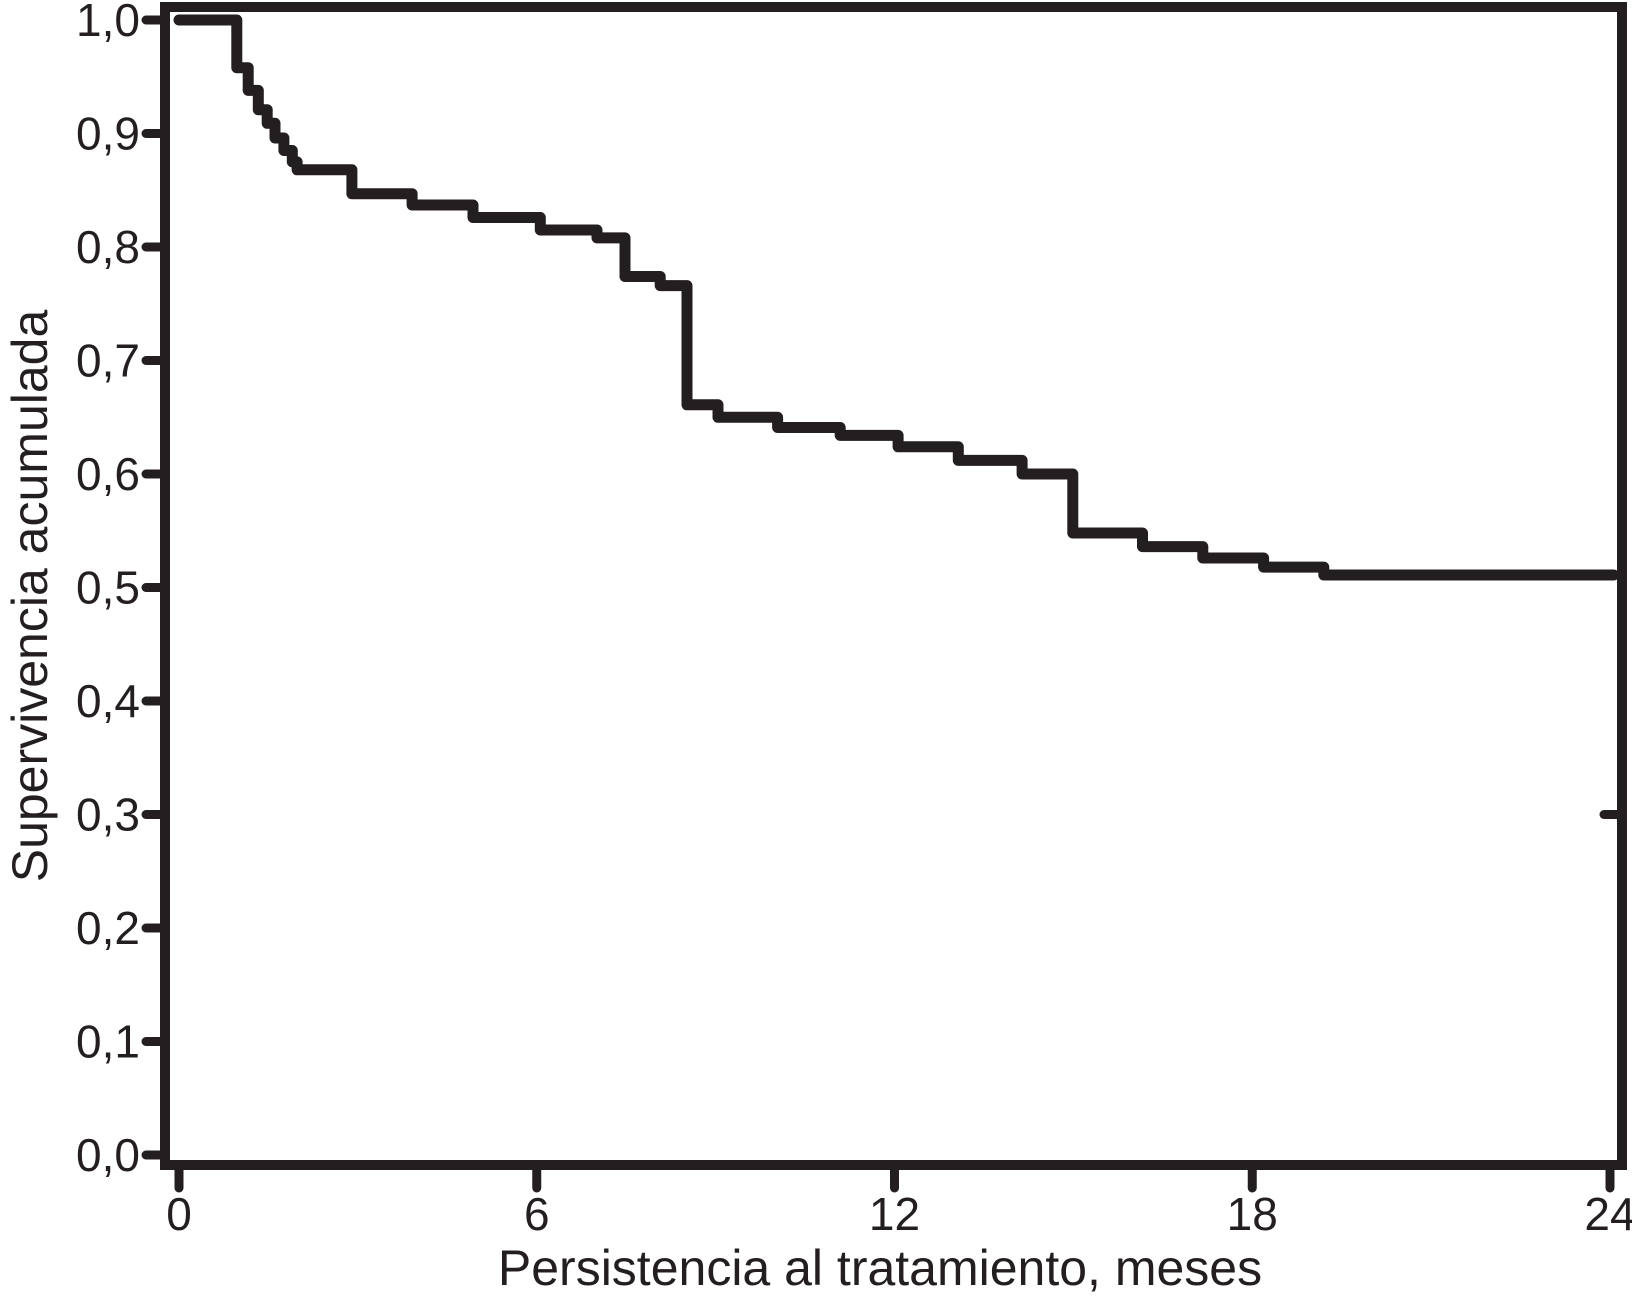 This screenshot has height=1306, width=1632. What do you see at coordinates (108, 23) in the screenshot?
I see `y-tick-label: 1,0` at bounding box center [108, 23].